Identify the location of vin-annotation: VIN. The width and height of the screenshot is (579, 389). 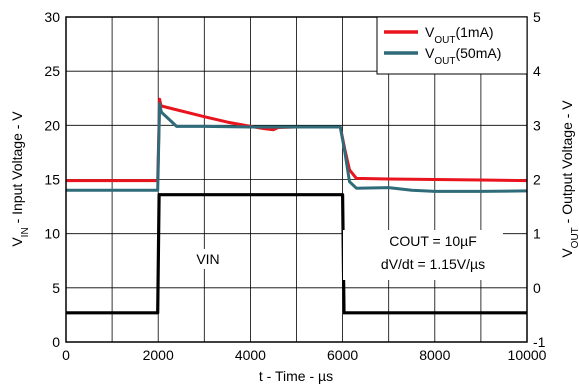
(207, 259).